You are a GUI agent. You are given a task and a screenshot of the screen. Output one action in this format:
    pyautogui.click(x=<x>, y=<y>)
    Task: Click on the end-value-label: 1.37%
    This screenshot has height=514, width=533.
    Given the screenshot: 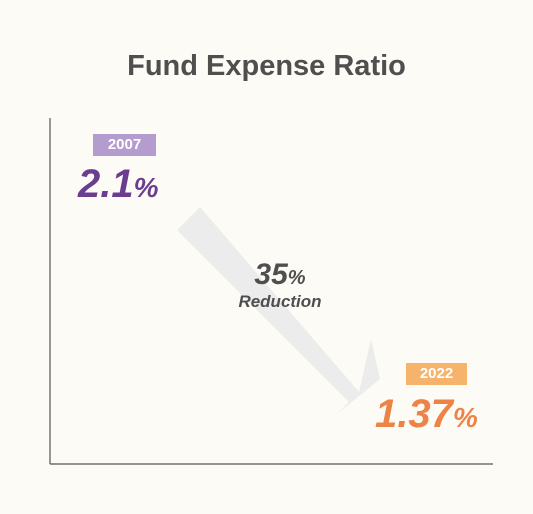 What is the action you would take?
    pyautogui.click(x=426, y=414)
    